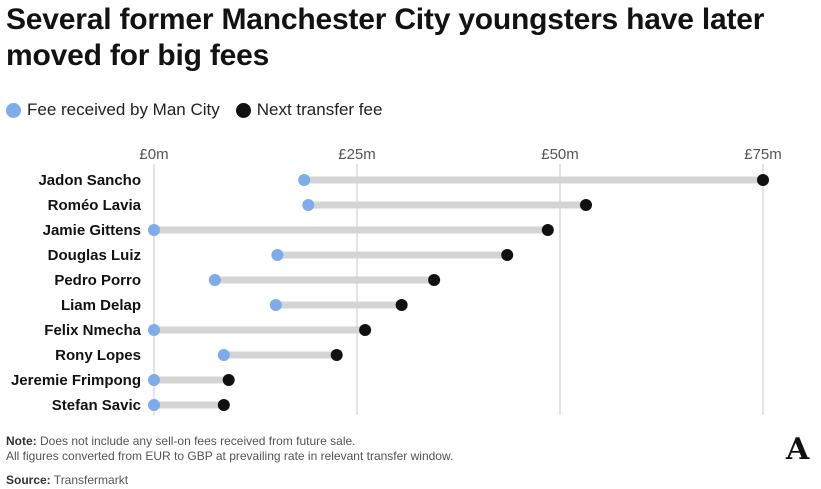  I want to click on source: Source: Transfermarkt, so click(67, 480).